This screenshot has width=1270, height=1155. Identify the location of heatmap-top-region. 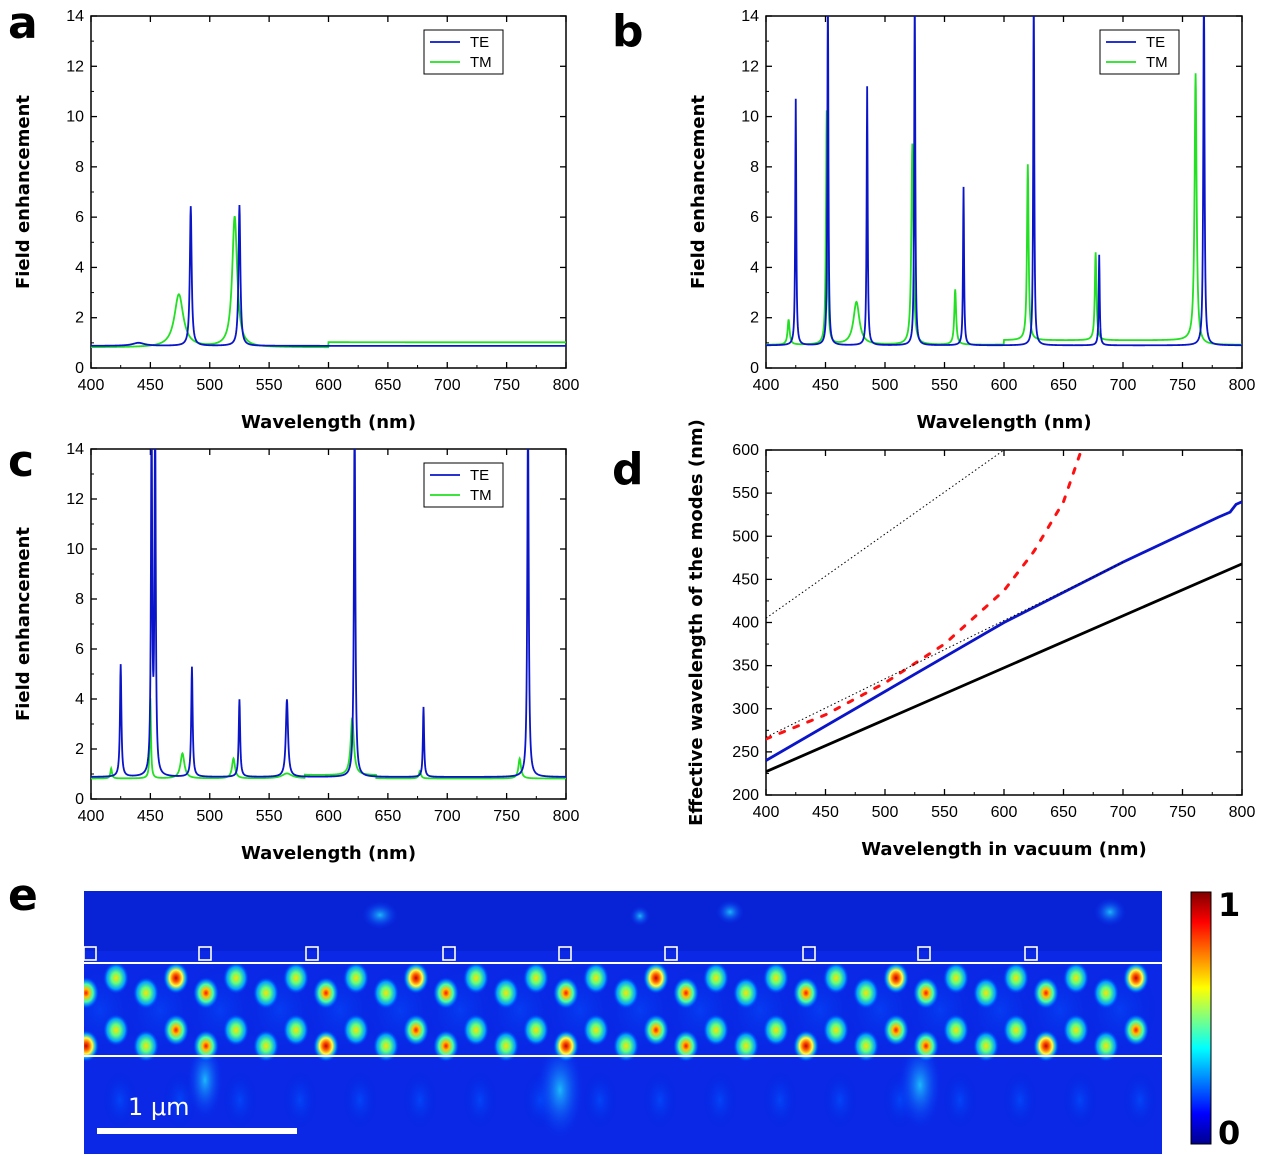
(623, 921).